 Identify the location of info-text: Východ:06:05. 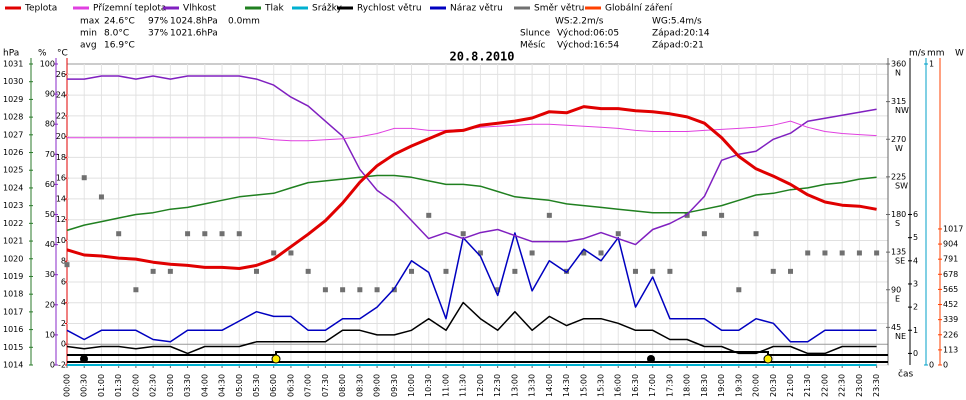
(588, 34).